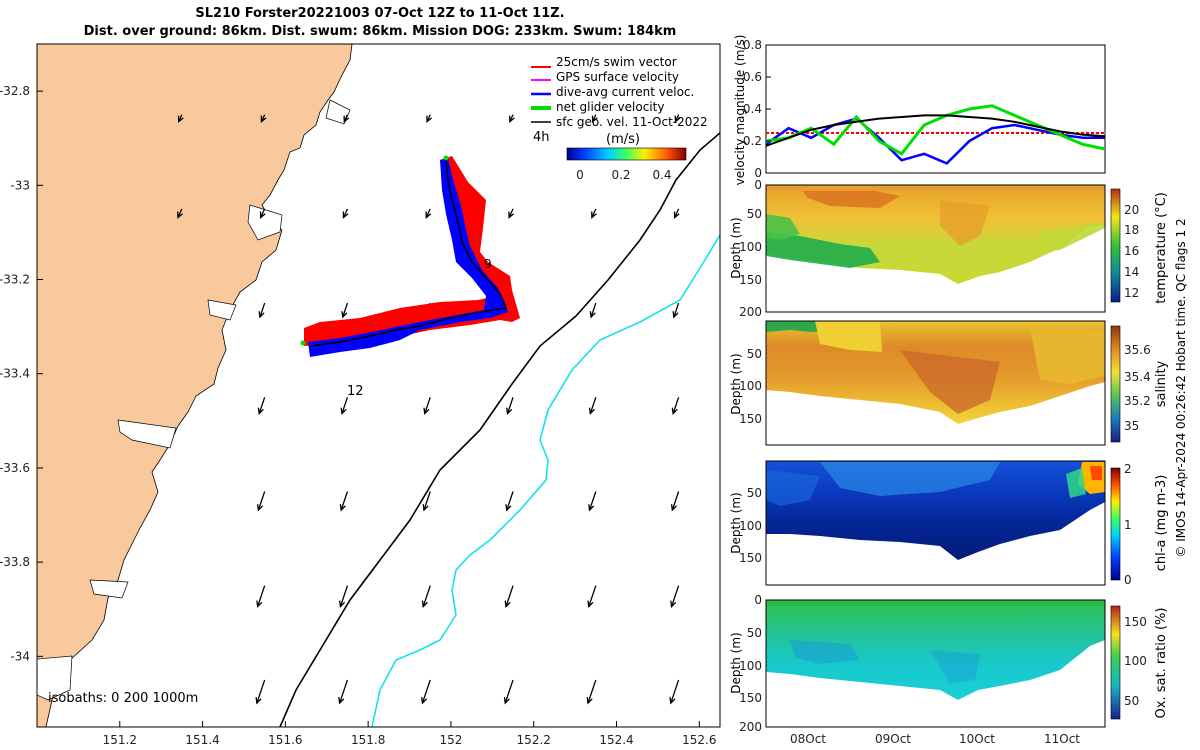 Image resolution: width=1200 pixels, height=750 pixels. I want to click on salinity-cbar-label: salinity, so click(1161, 383).